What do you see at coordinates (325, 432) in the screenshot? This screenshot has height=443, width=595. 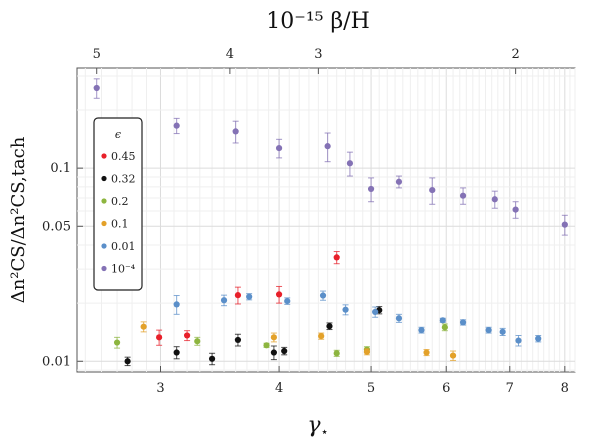 I see `x-axis-title-subscript: ⋆` at bounding box center [325, 432].